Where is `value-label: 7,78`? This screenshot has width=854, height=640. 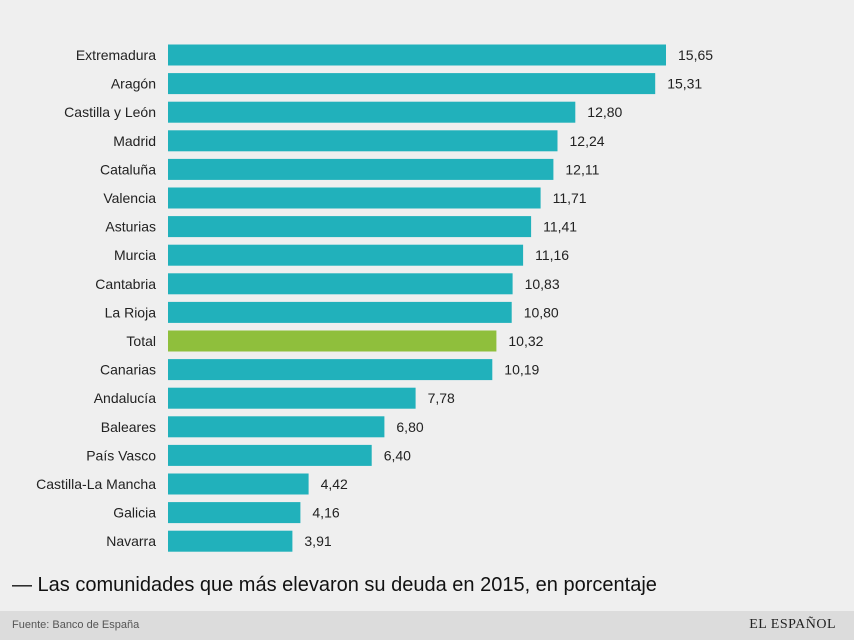 value-label: 7,78 is located at coordinates (441, 398).